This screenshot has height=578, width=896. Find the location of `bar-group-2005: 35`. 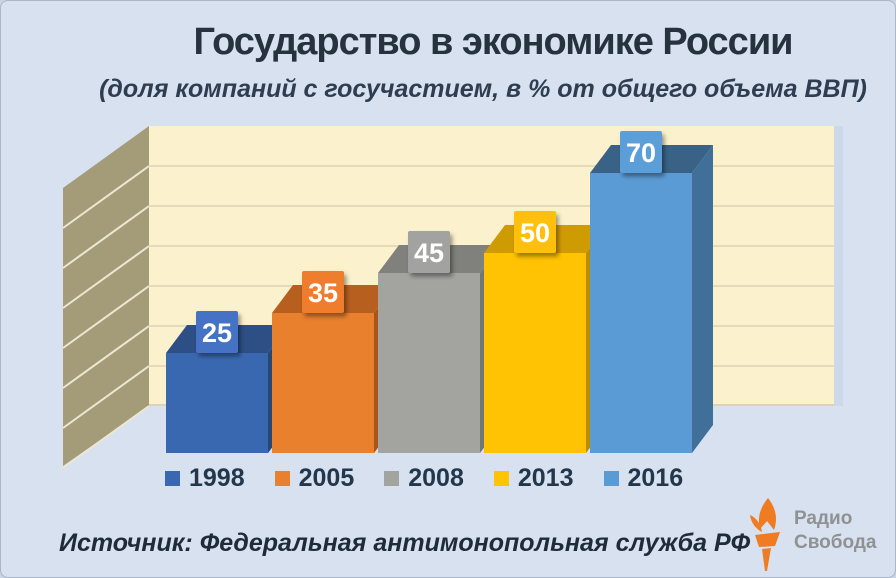

bar-group-2005: 35 is located at coordinates (333, 362).